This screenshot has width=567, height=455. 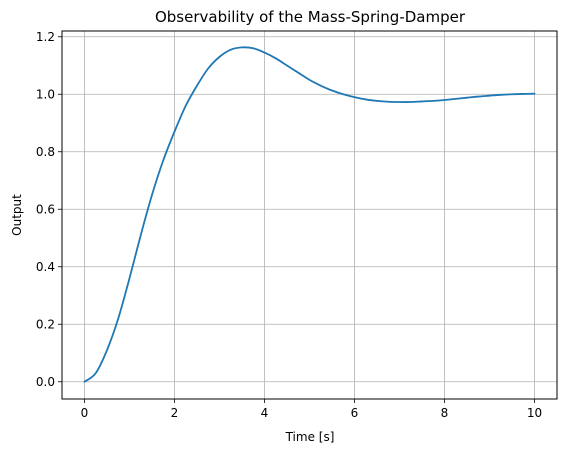 I want to click on x-tick-label: 2, so click(x=175, y=413).